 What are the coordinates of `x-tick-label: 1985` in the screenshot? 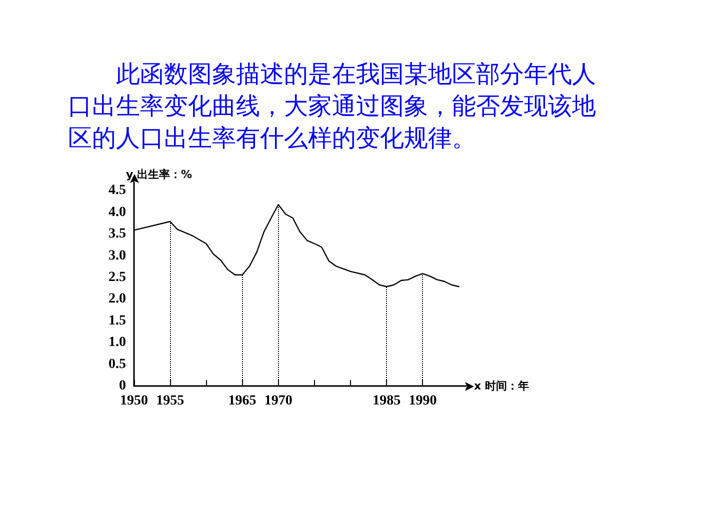 It's located at (386, 401).